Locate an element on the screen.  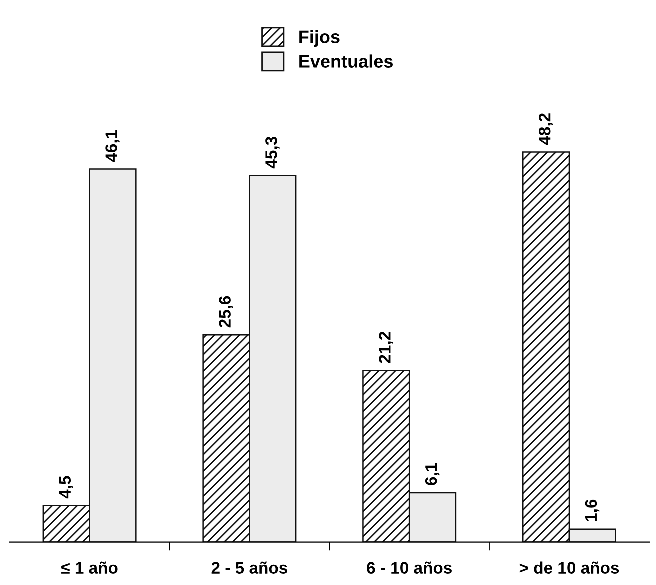
data-label: 6,1 is located at coordinates (432, 474).